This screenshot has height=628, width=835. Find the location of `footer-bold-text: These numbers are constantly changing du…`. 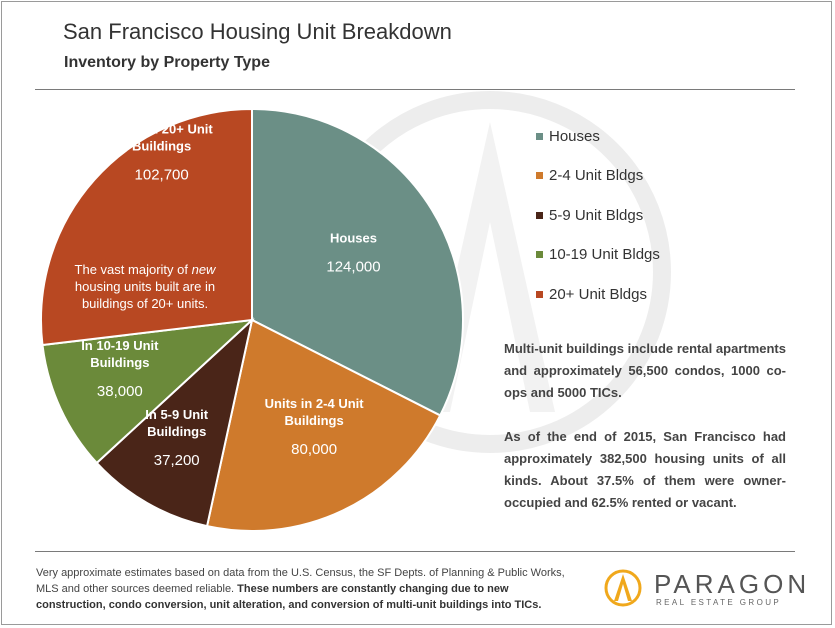

footer-bold-text: These numbers are constantly changing du… is located at coordinates (289, 597).